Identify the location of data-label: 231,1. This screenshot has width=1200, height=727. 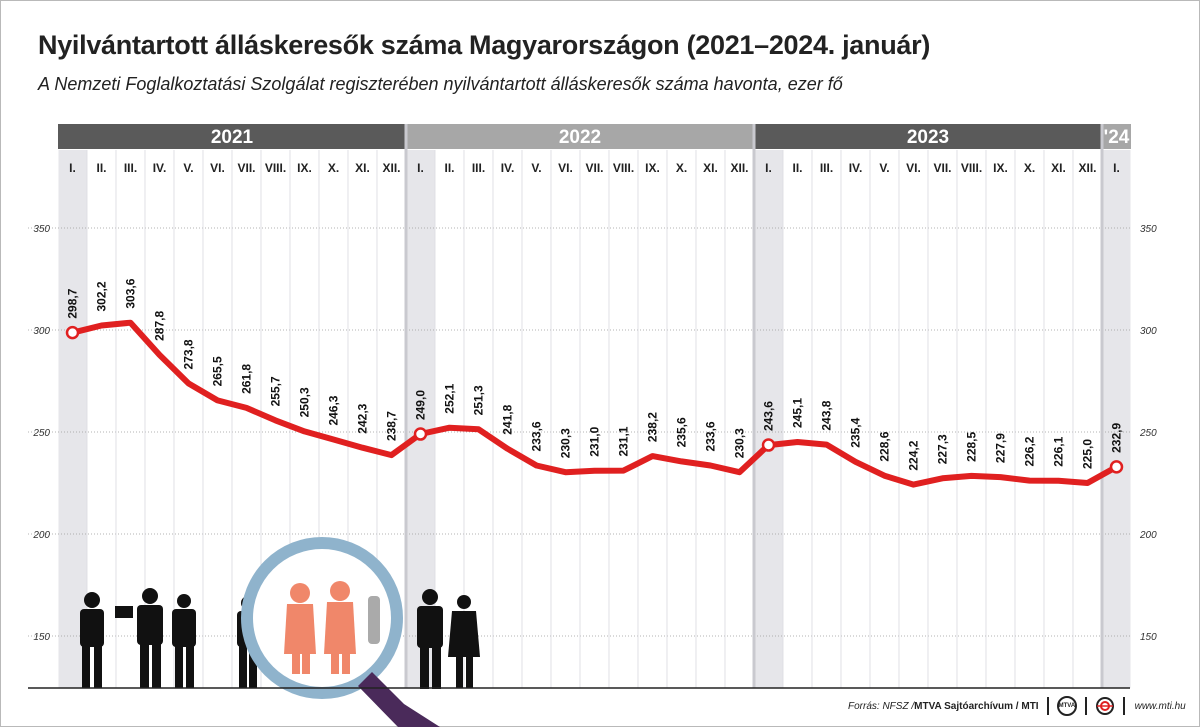
(624, 441).